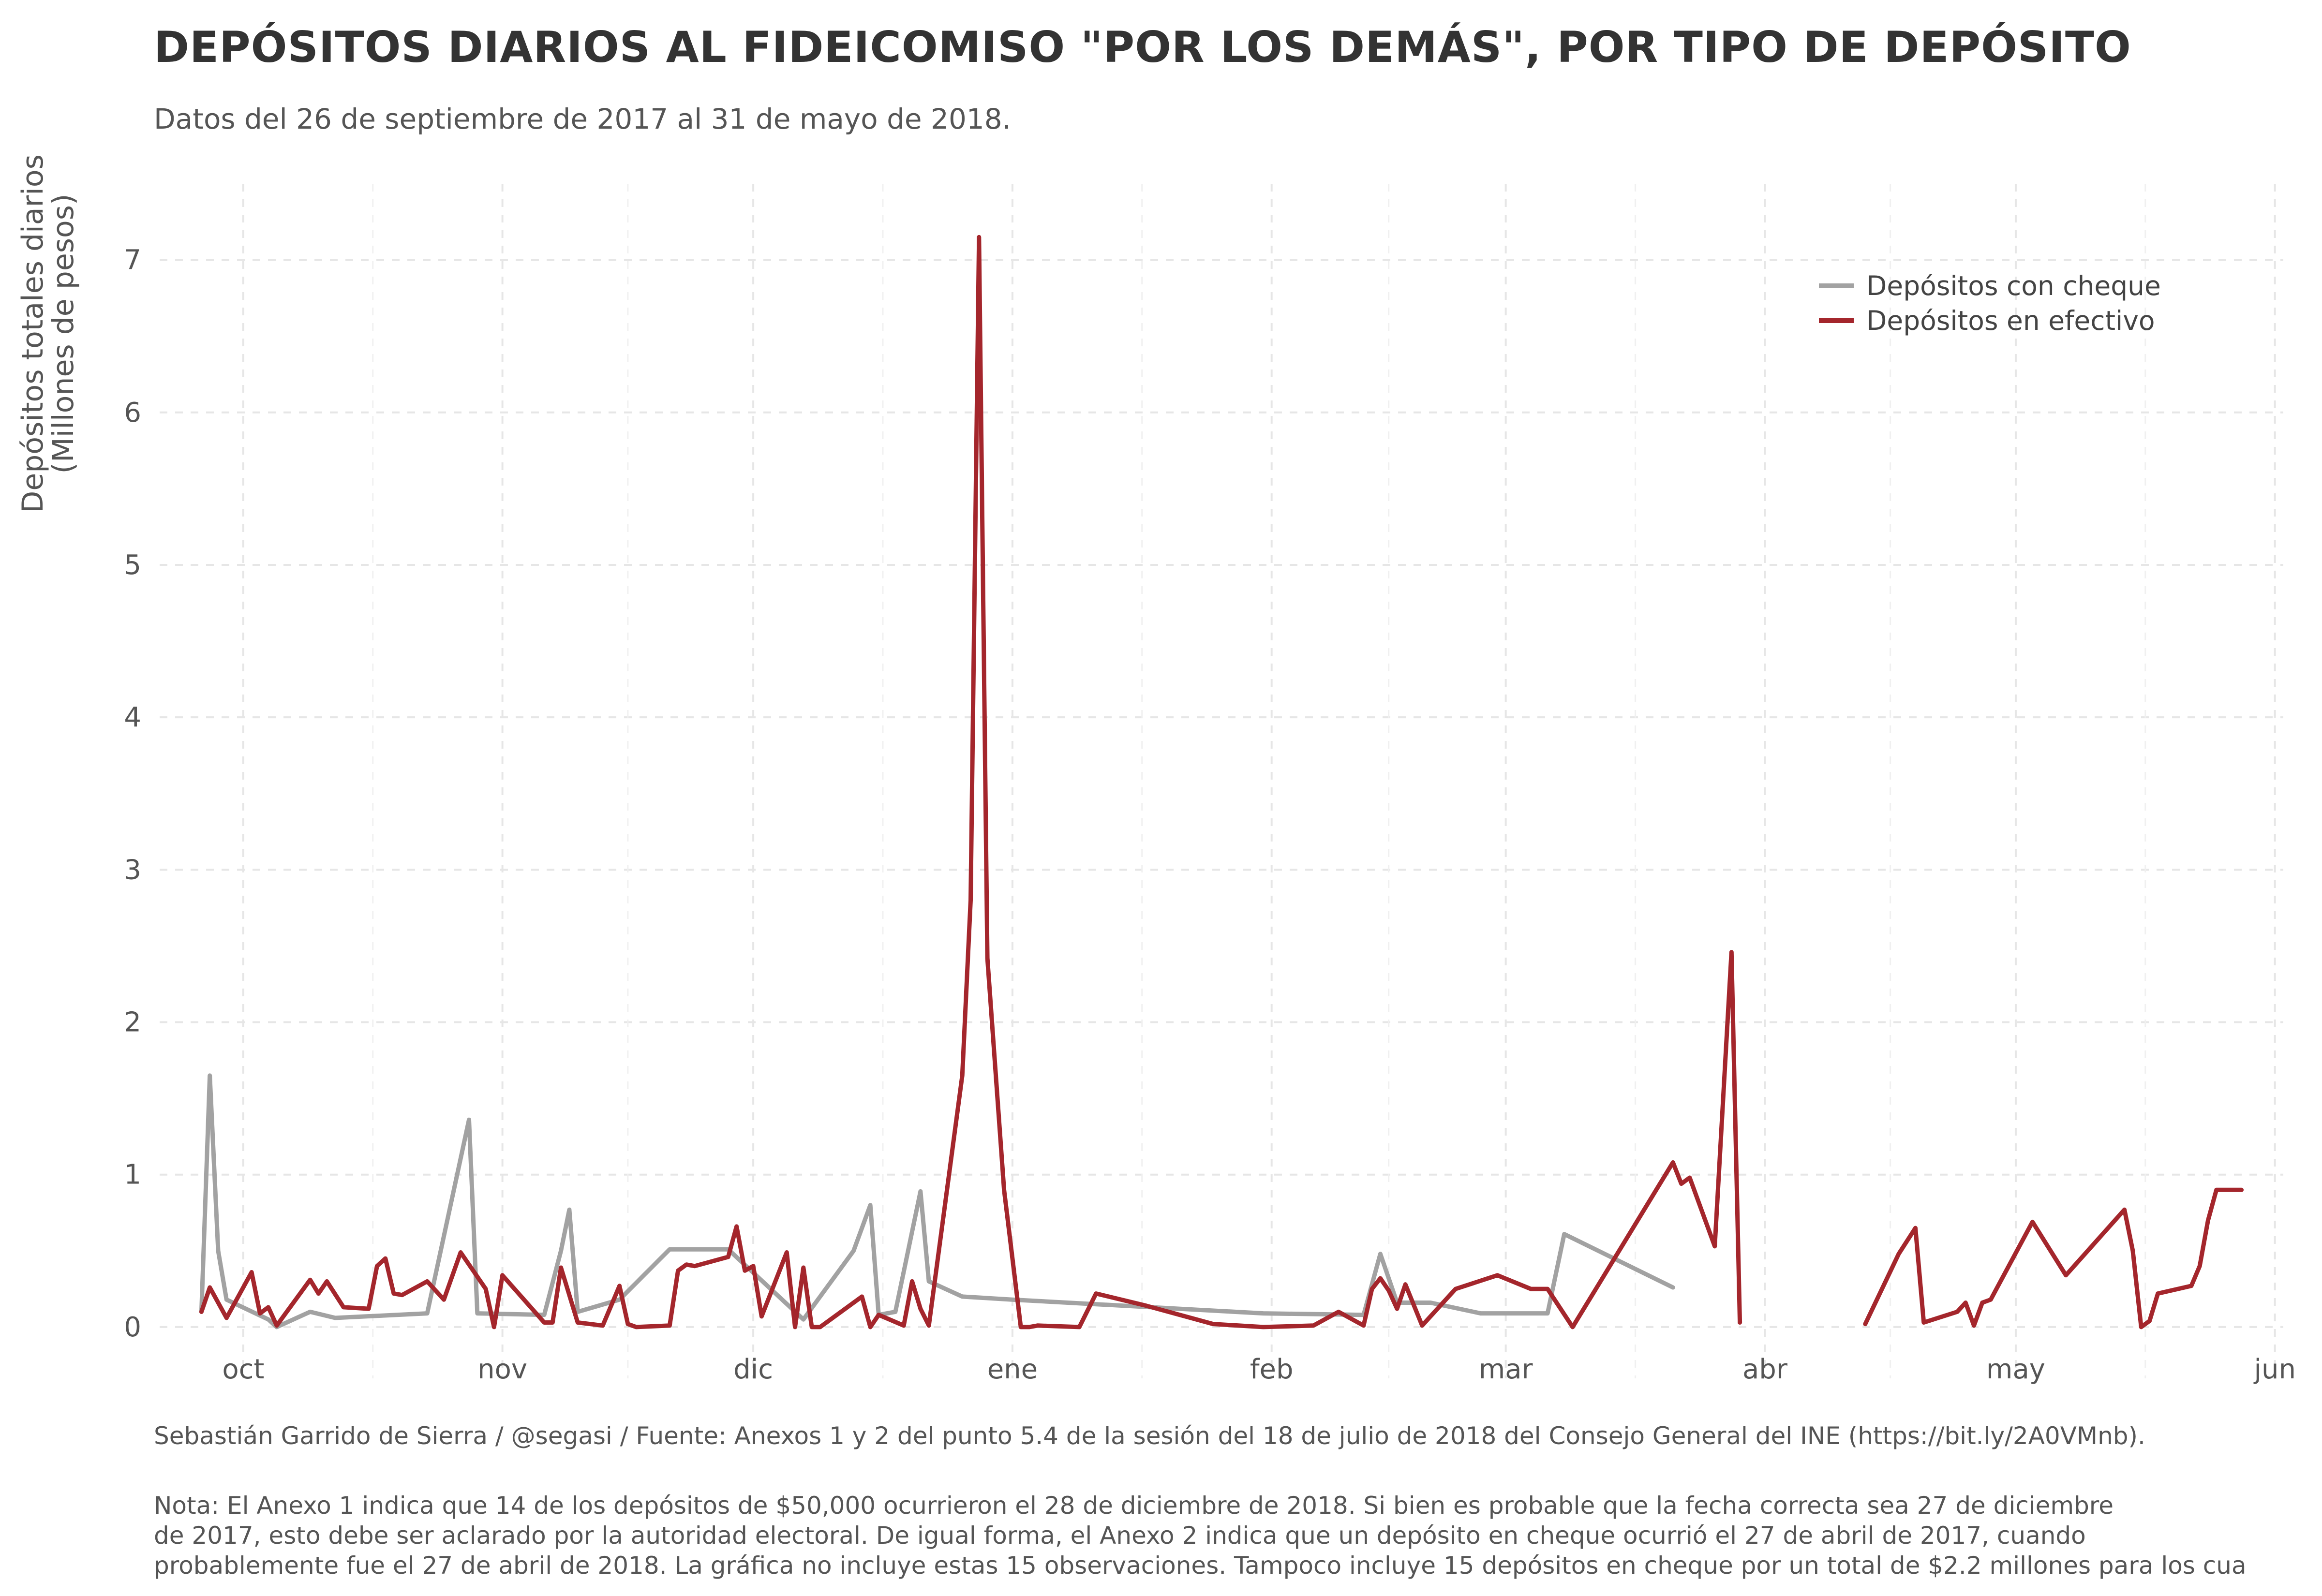 Image resolution: width=2322 pixels, height=1596 pixels. What do you see at coordinates (2053, 1258) in the screenshot?
I see `series-line-efectivo` at bounding box center [2053, 1258].